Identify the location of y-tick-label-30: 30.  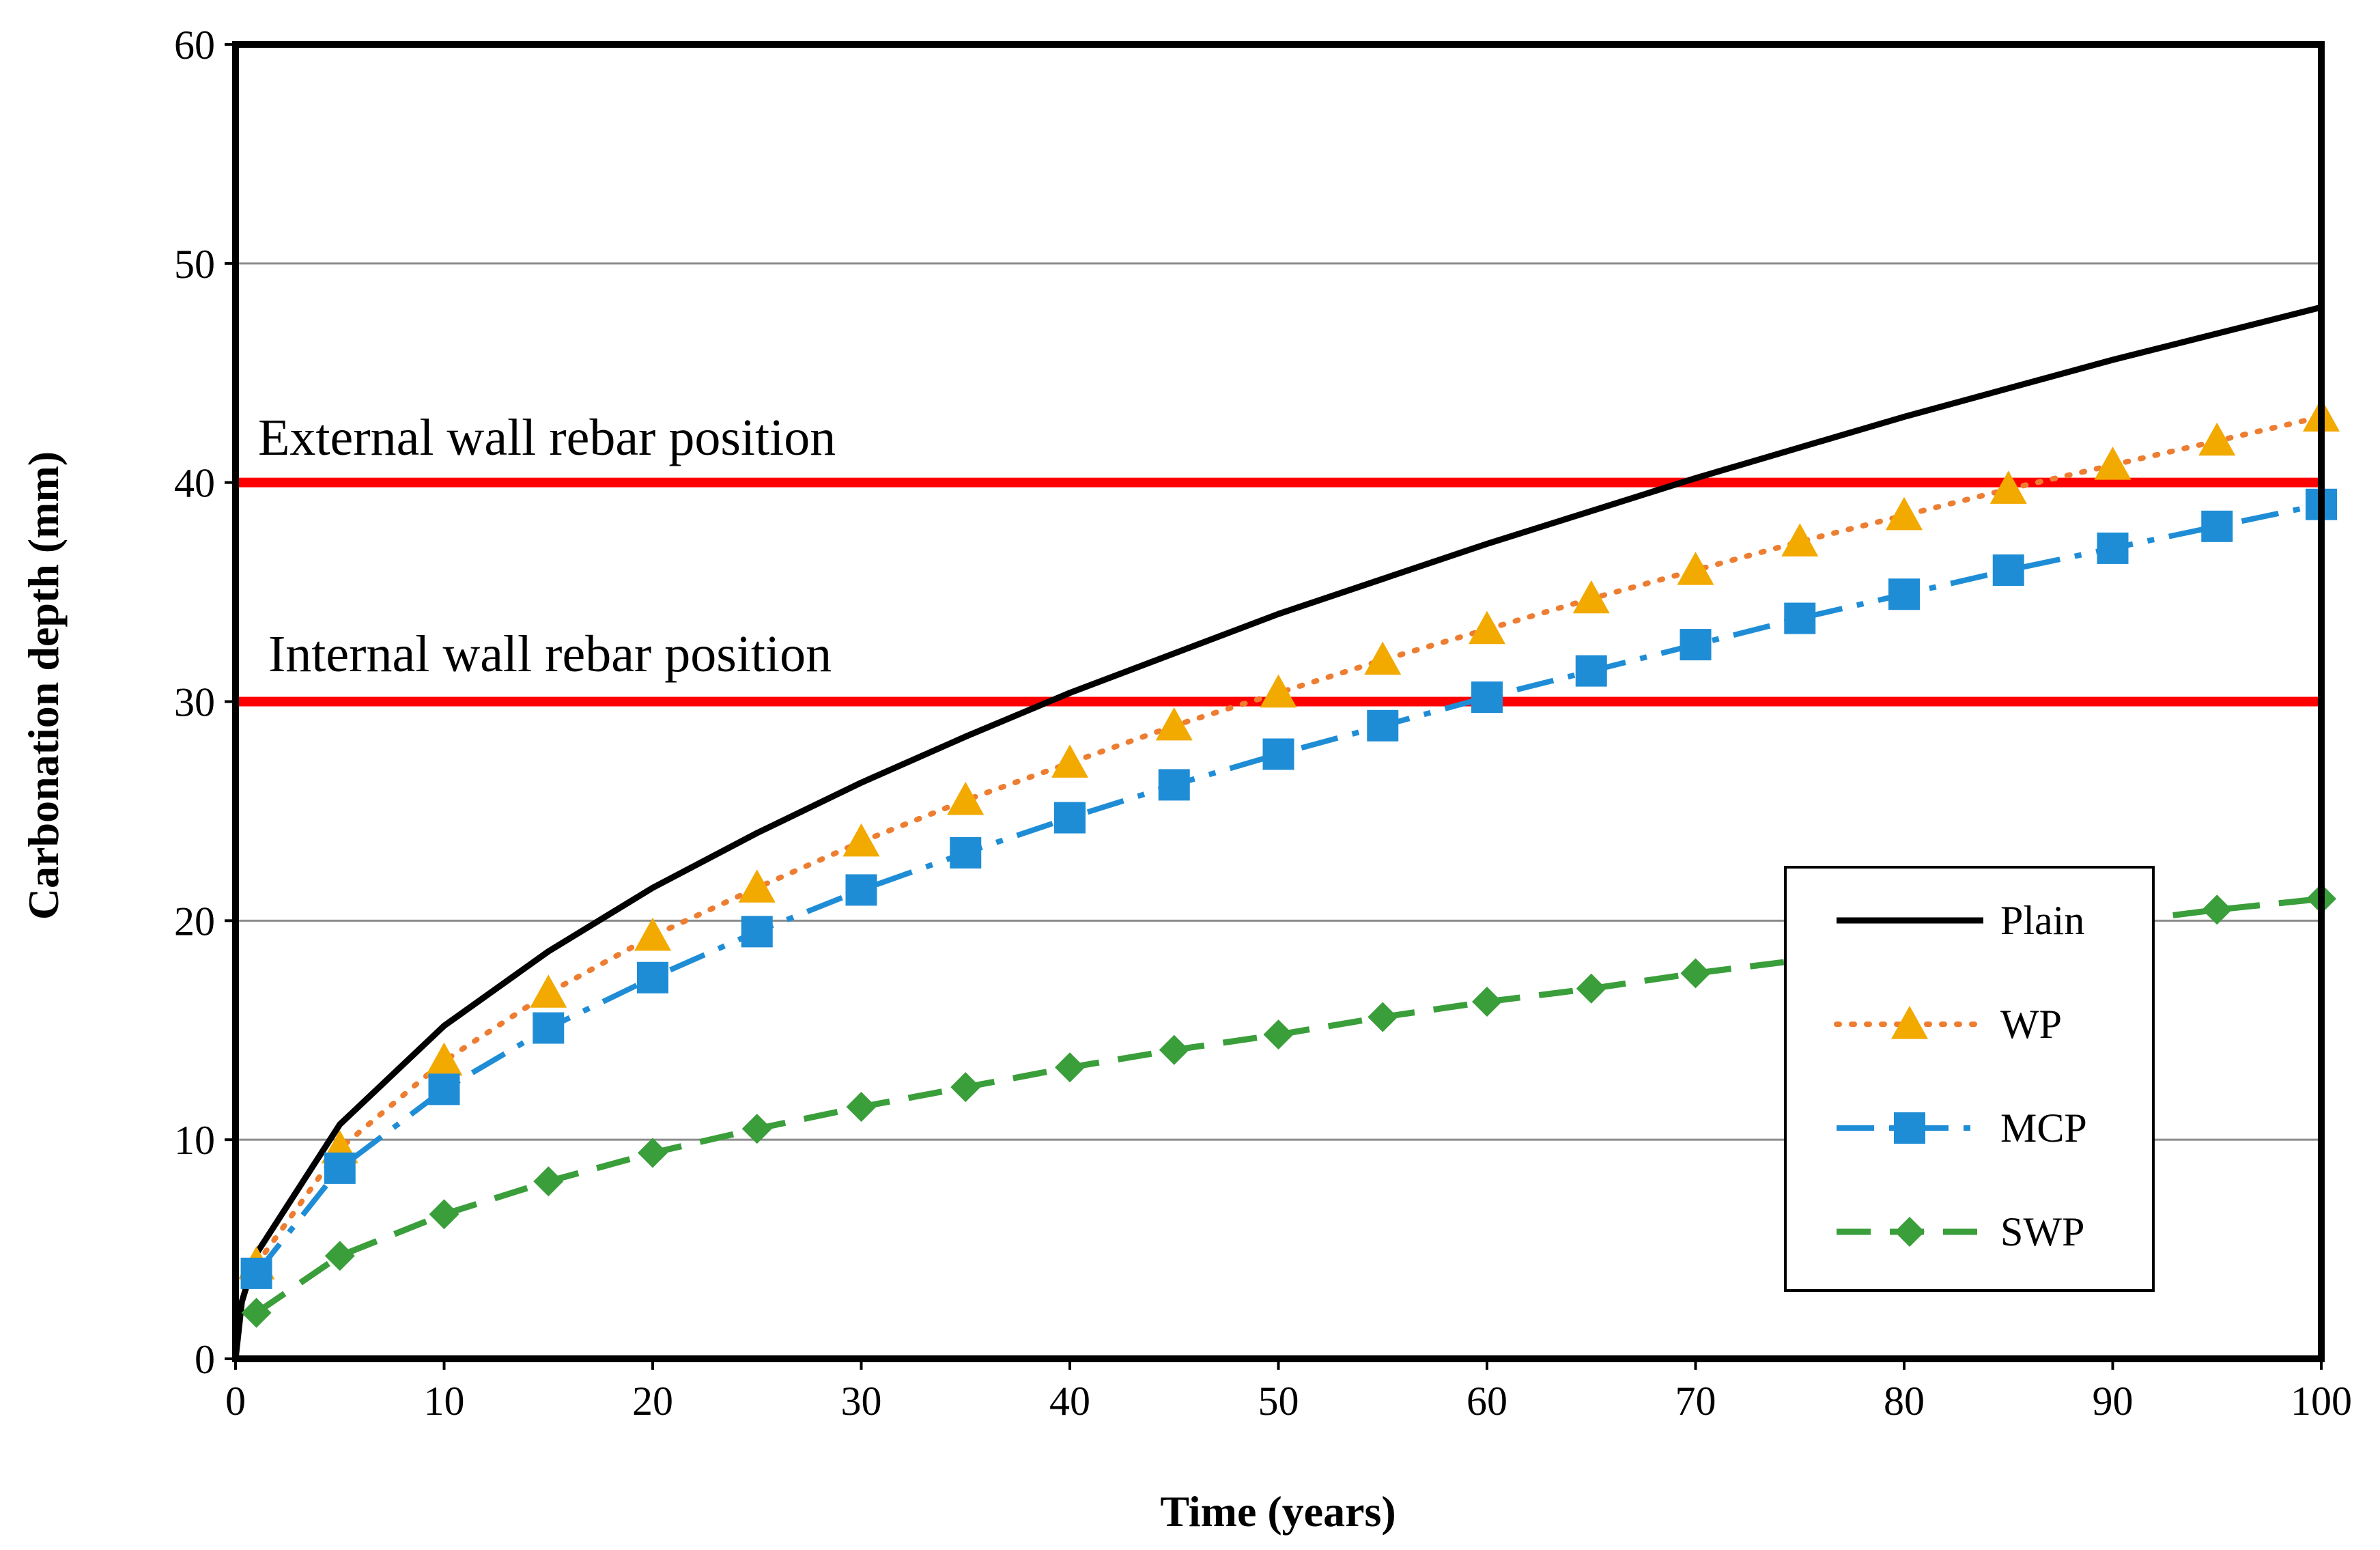
(194, 703).